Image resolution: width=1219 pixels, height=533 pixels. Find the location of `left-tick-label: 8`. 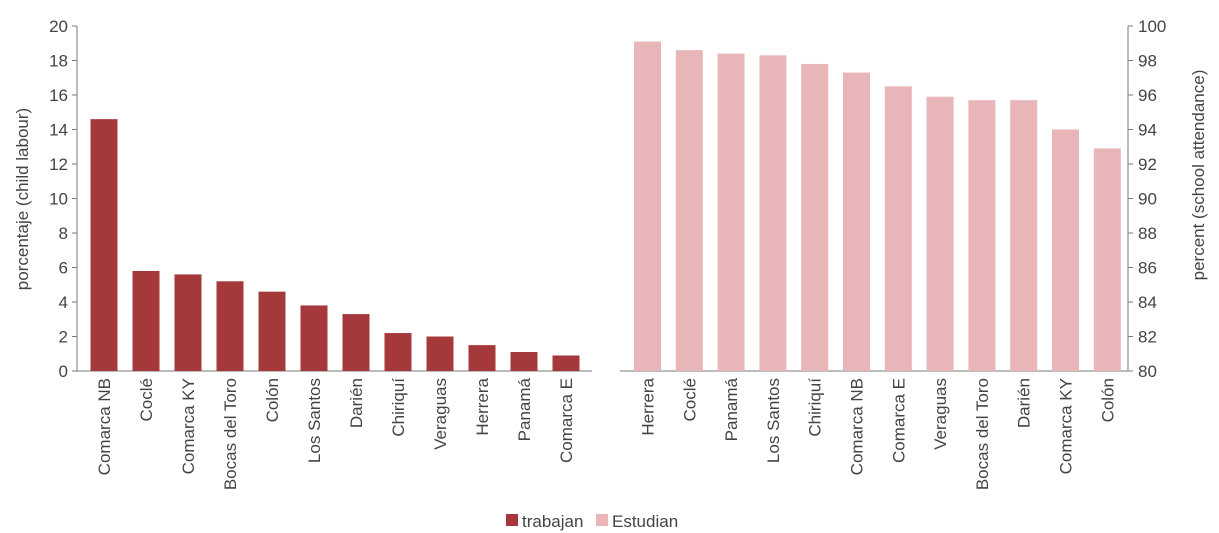

left-tick-label: 8 is located at coordinates (63, 233).